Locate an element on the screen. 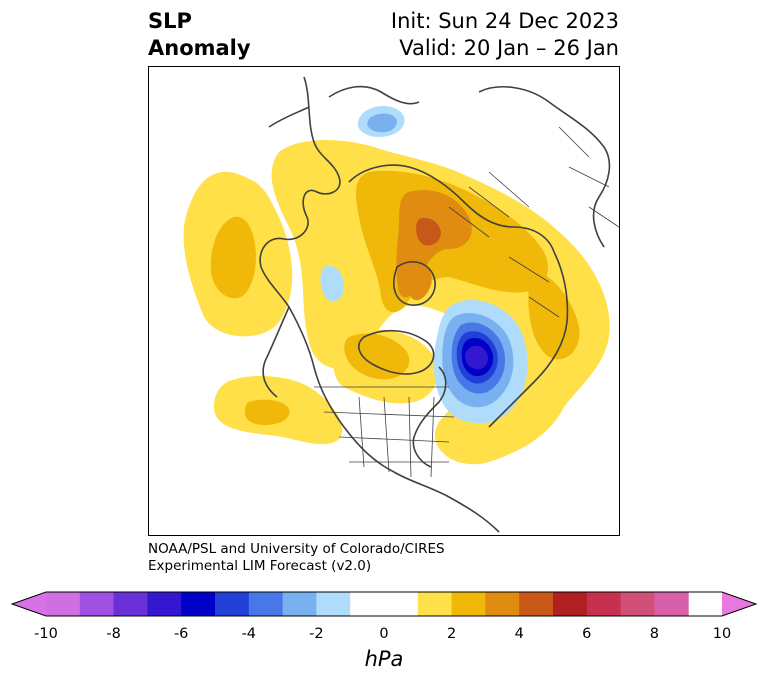 The height and width of the screenshot is (686, 768). title-line-2: Anomaly is located at coordinates (199, 48).